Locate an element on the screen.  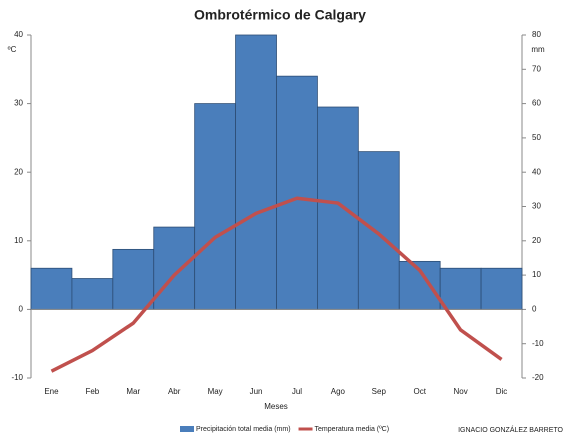
y2-tick-label: 40 is located at coordinates (536, 171).